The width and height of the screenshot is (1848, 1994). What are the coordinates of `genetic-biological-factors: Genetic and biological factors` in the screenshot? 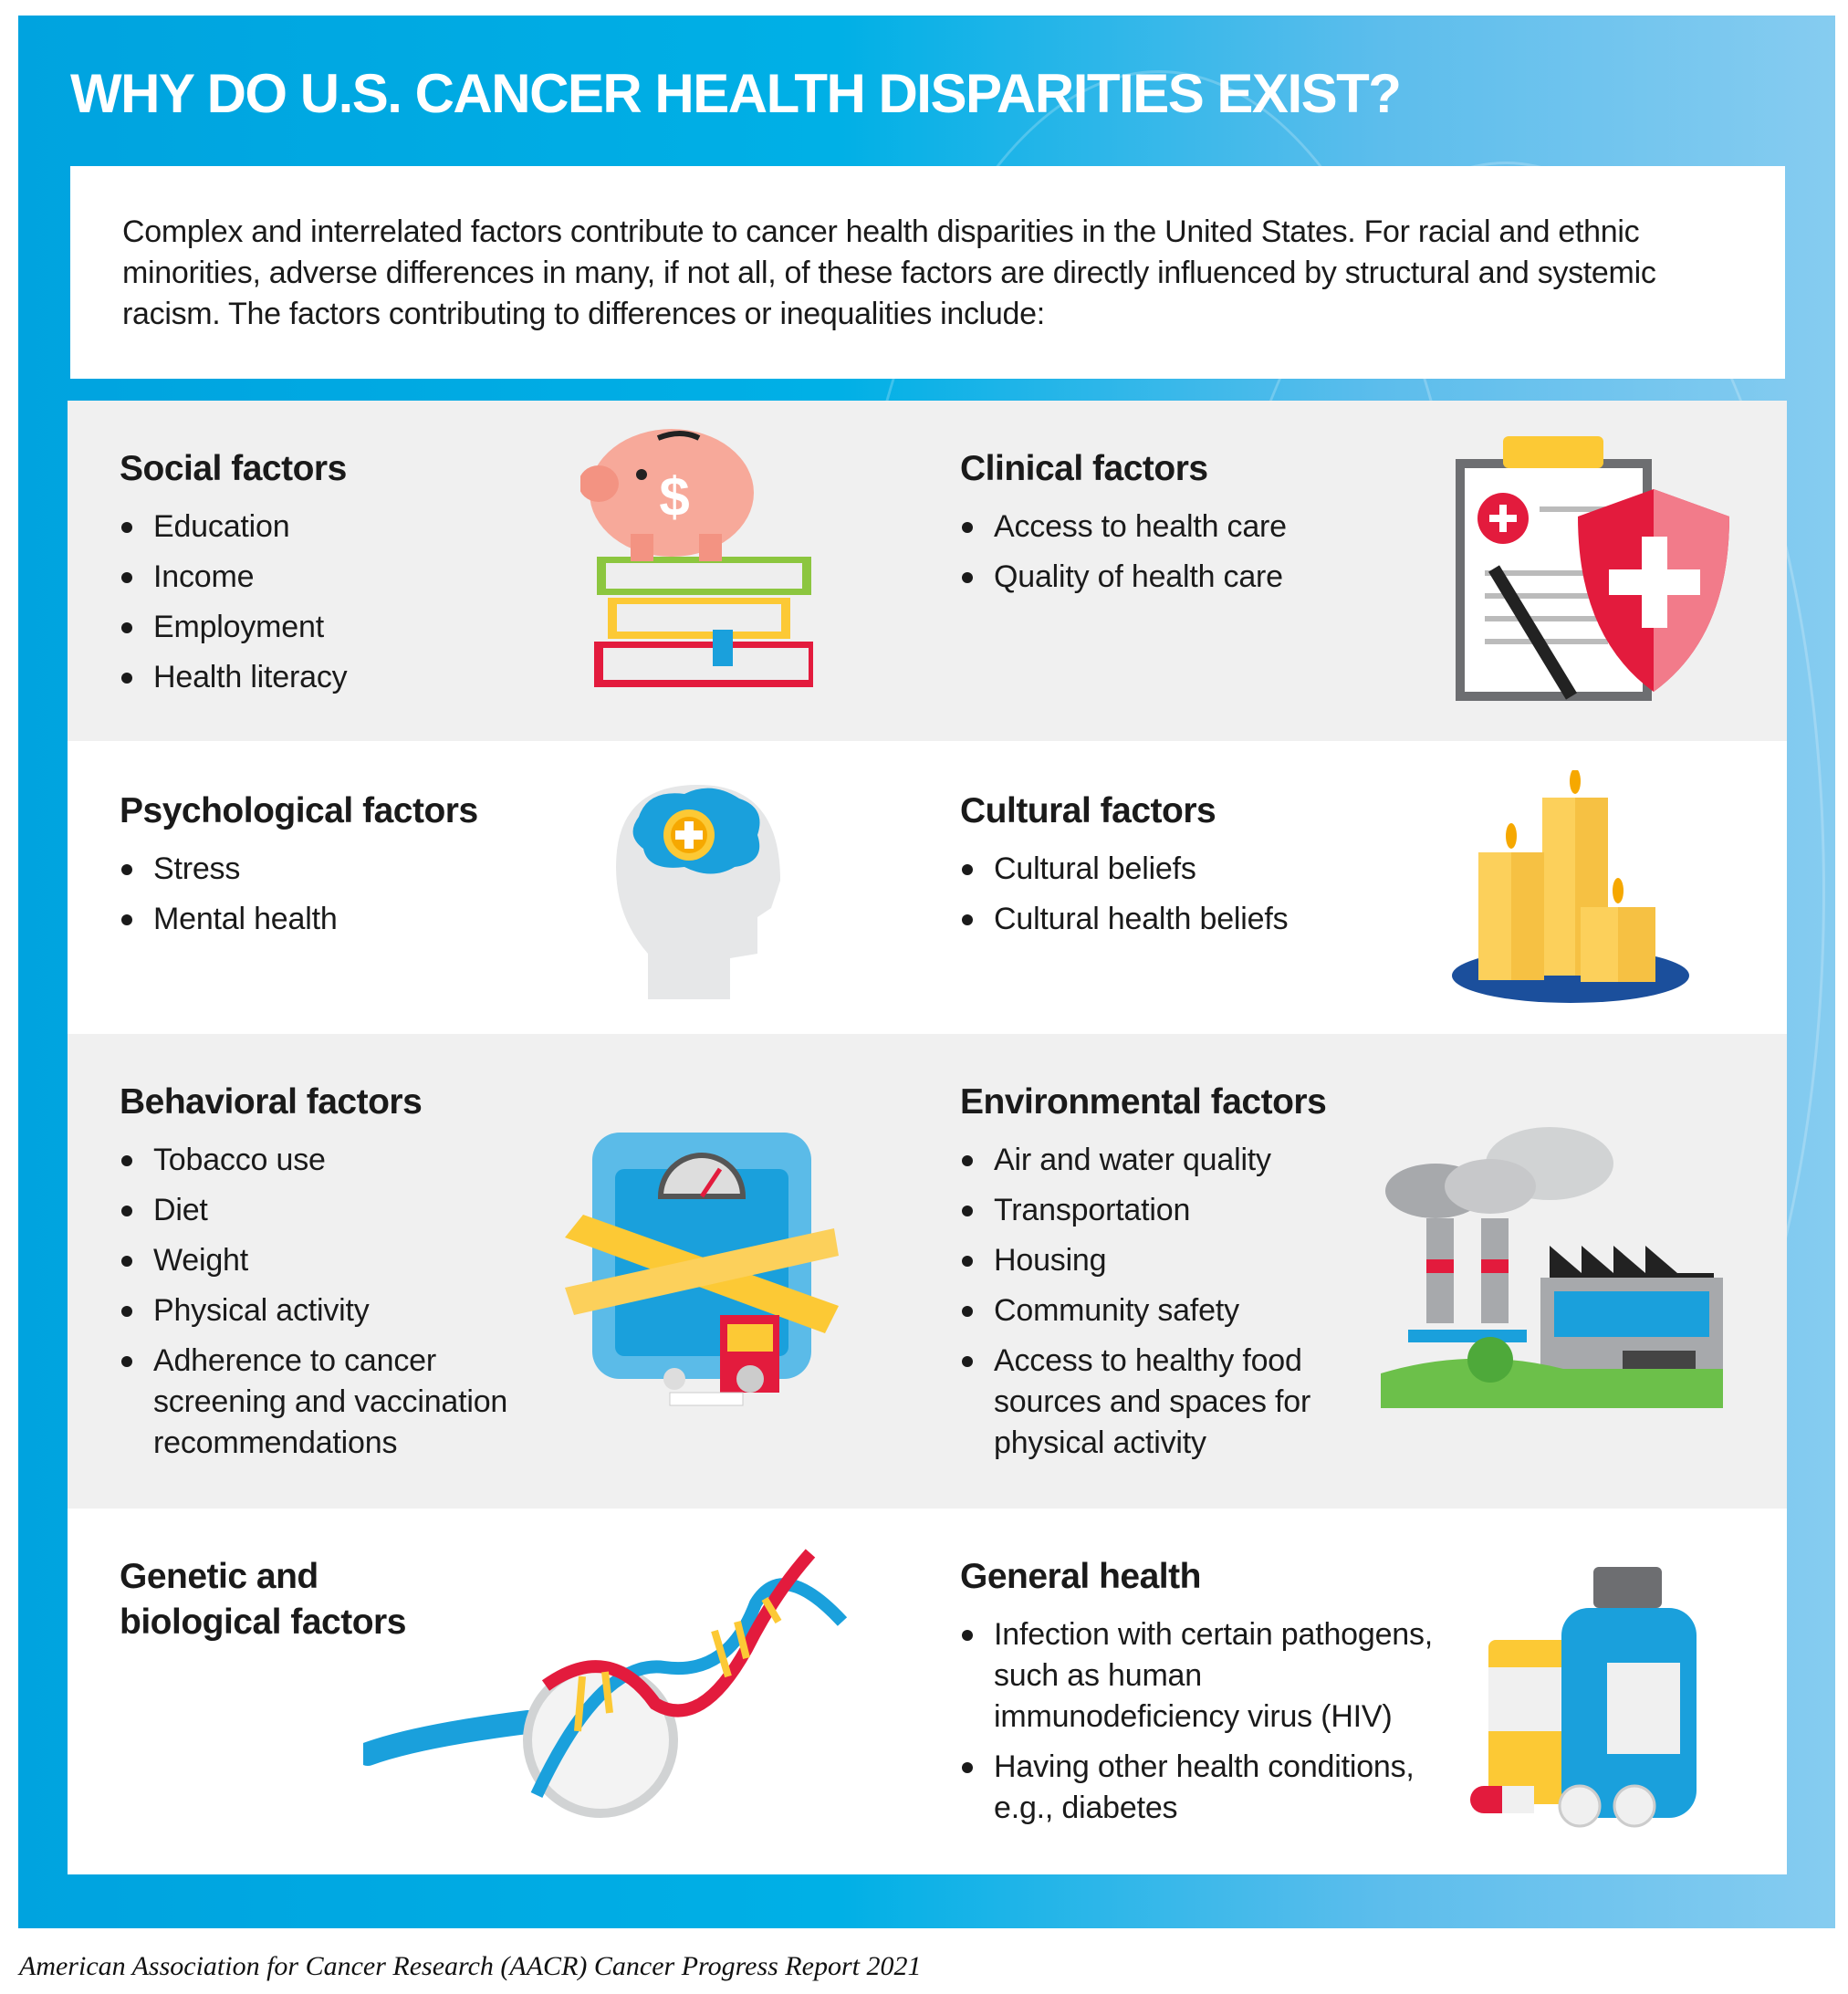 It's located at (263, 1599).